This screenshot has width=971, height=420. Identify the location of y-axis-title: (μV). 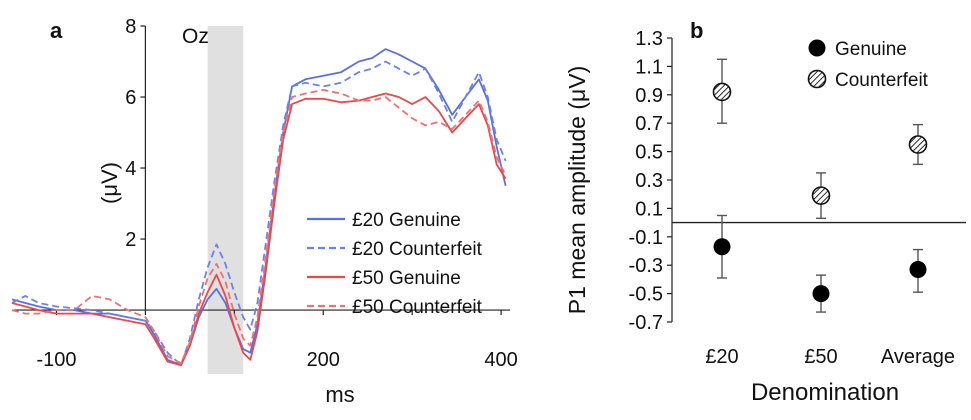
(109, 183).